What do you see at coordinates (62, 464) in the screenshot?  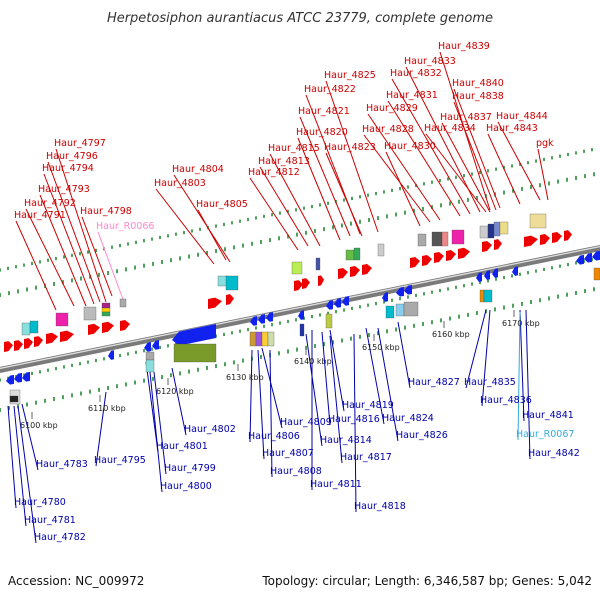 I see `gene-label: Haur_4783` at bounding box center [62, 464].